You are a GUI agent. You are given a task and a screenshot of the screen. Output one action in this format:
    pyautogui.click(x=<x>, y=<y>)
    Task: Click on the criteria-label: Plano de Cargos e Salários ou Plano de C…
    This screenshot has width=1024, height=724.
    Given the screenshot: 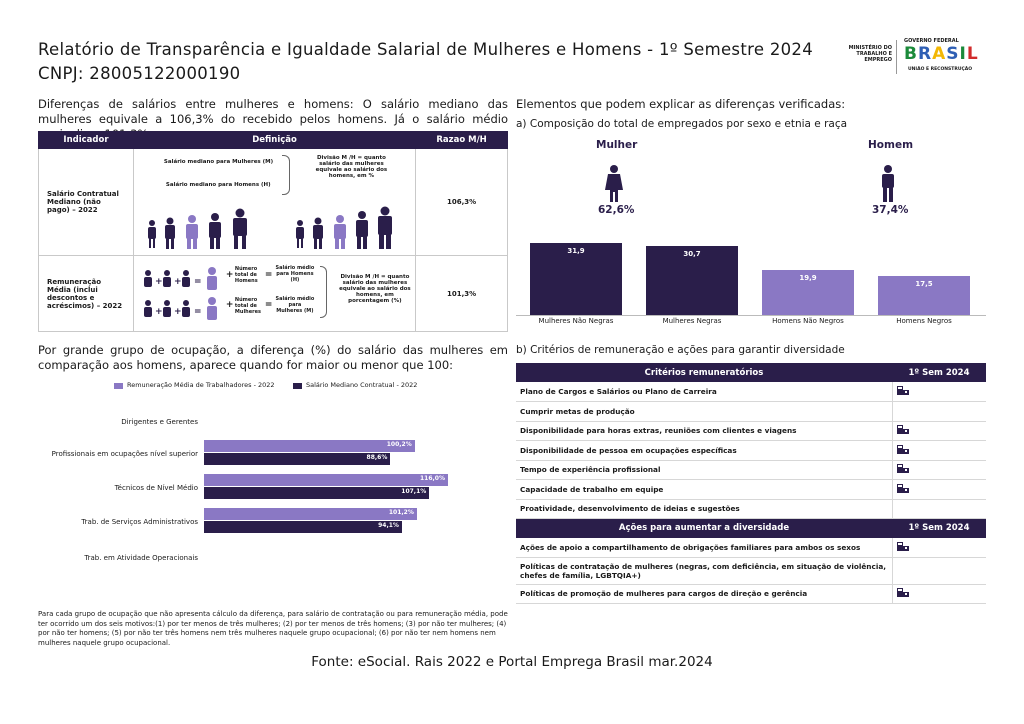 What is the action you would take?
    pyautogui.click(x=704, y=392)
    